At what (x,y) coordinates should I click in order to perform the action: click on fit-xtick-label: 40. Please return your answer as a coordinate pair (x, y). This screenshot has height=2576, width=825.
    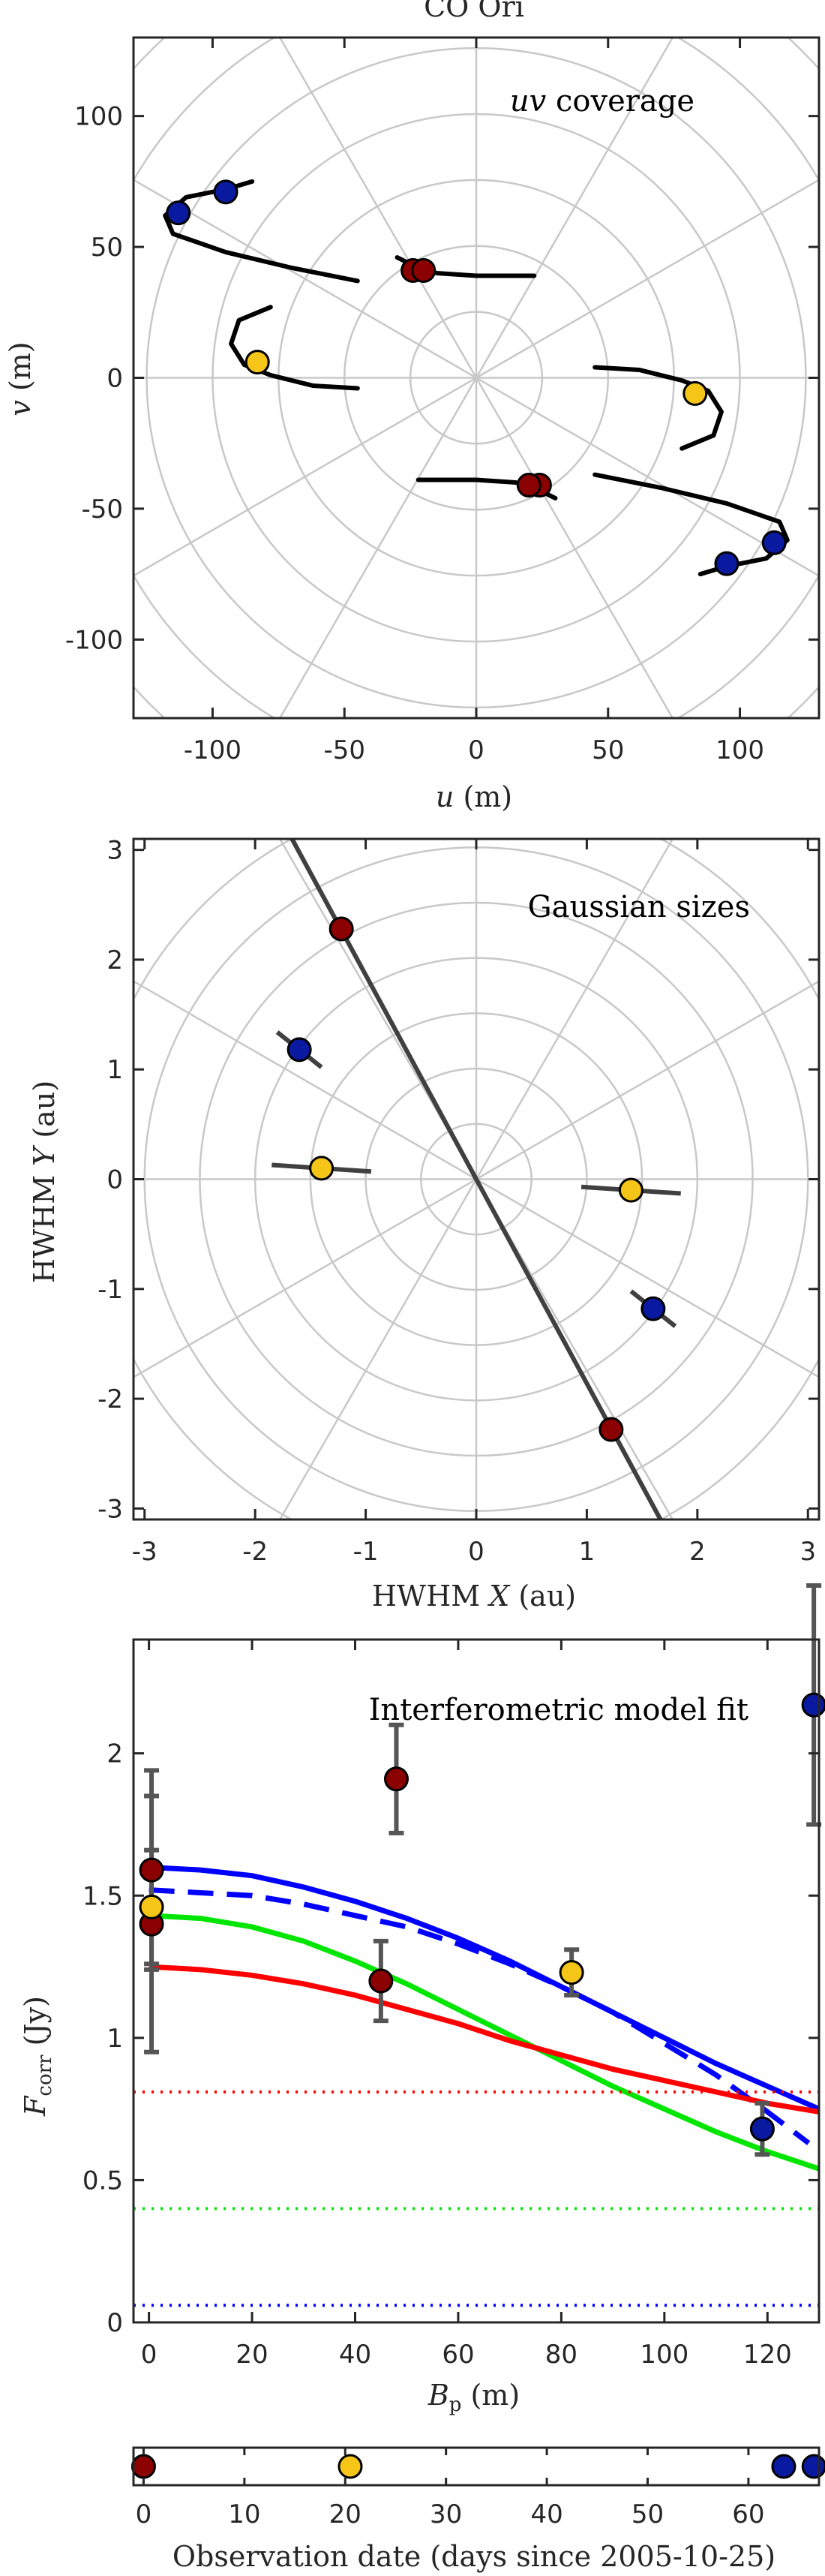
    Looking at the image, I should click on (355, 2355).